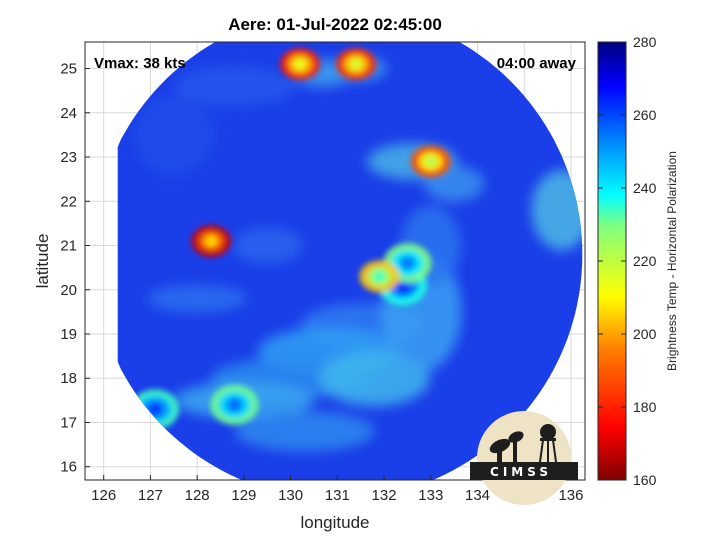 This screenshot has height=540, width=720. What do you see at coordinates (645, 261) in the screenshot?
I see `colorbar-tick-label: 220` at bounding box center [645, 261].